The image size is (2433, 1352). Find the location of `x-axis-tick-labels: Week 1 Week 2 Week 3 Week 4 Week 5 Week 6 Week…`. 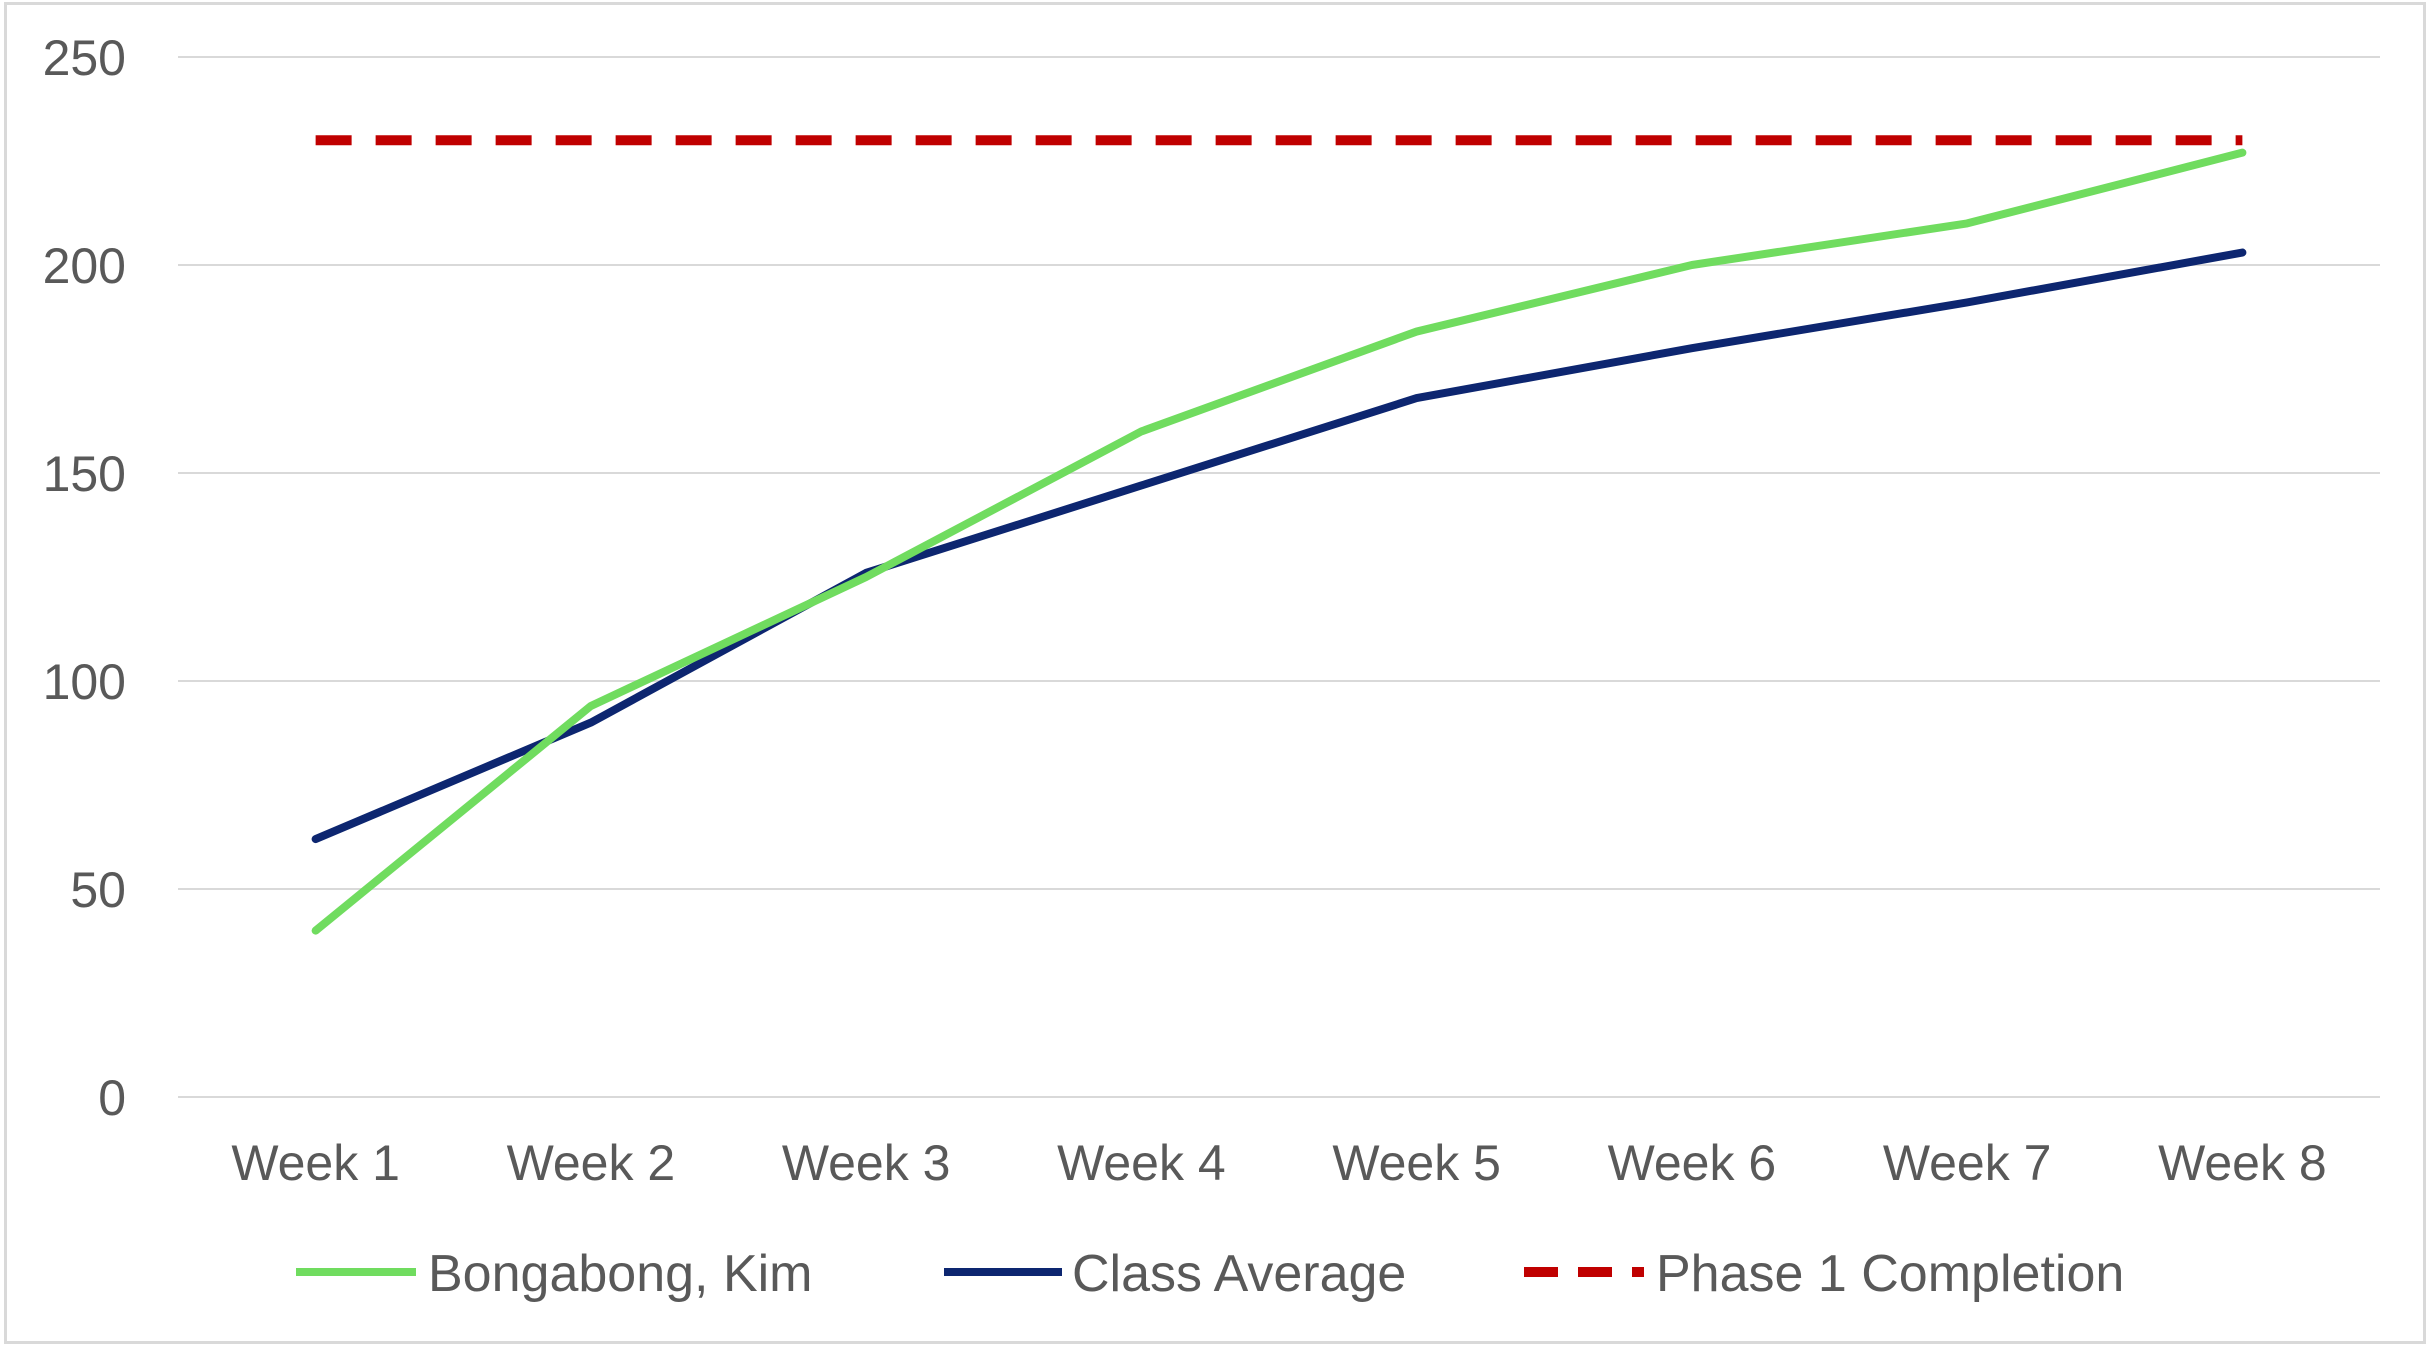

x-axis-tick-labels: Week 1 Week 2 Week 3 Week 4 Week 5 Week 6 Week… is located at coordinates (1278, 1163).